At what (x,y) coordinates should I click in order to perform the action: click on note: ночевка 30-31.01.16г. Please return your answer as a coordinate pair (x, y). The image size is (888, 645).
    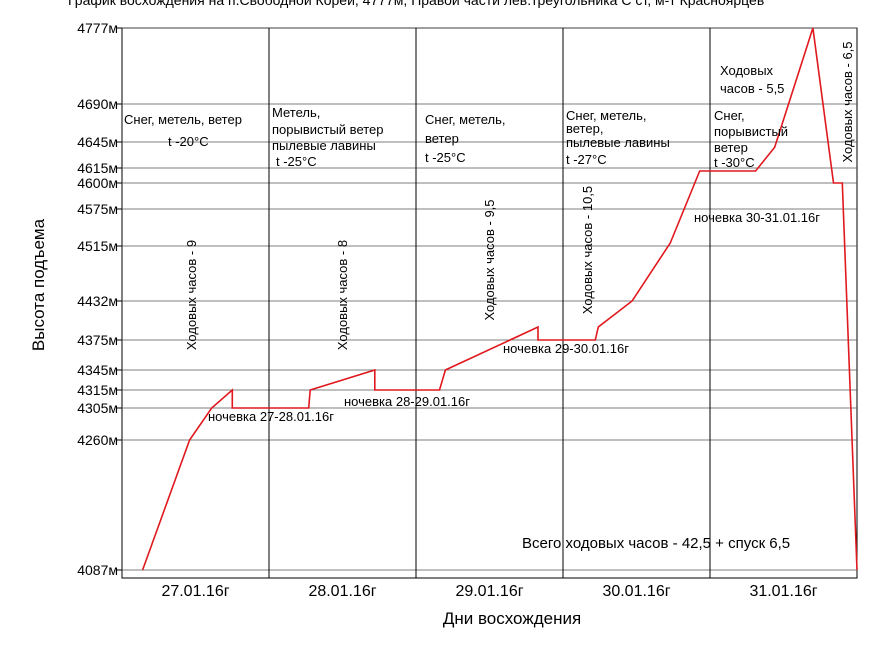
    Looking at the image, I should click on (757, 217).